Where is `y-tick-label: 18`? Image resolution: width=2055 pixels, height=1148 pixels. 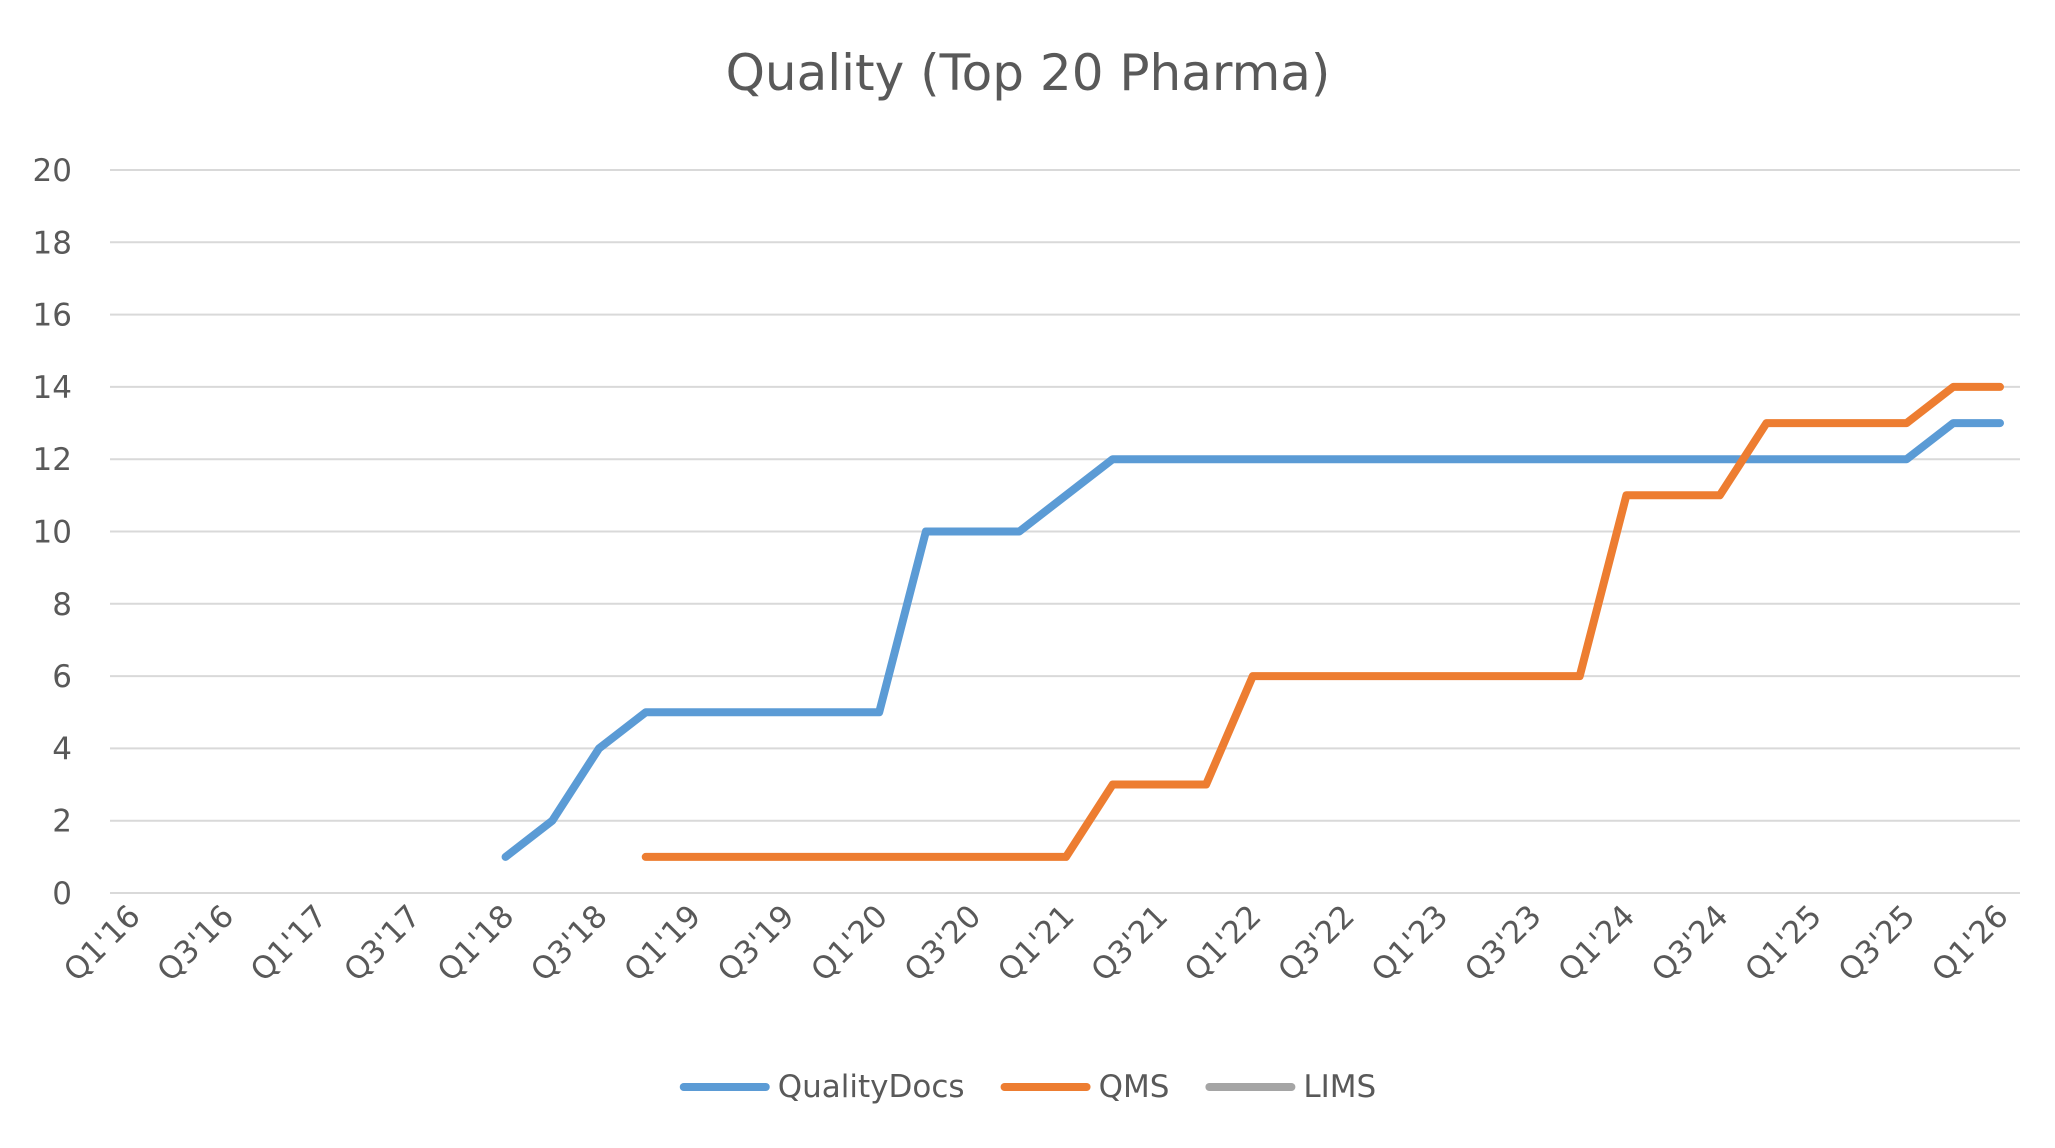 y-tick-label: 18 is located at coordinates (52, 243).